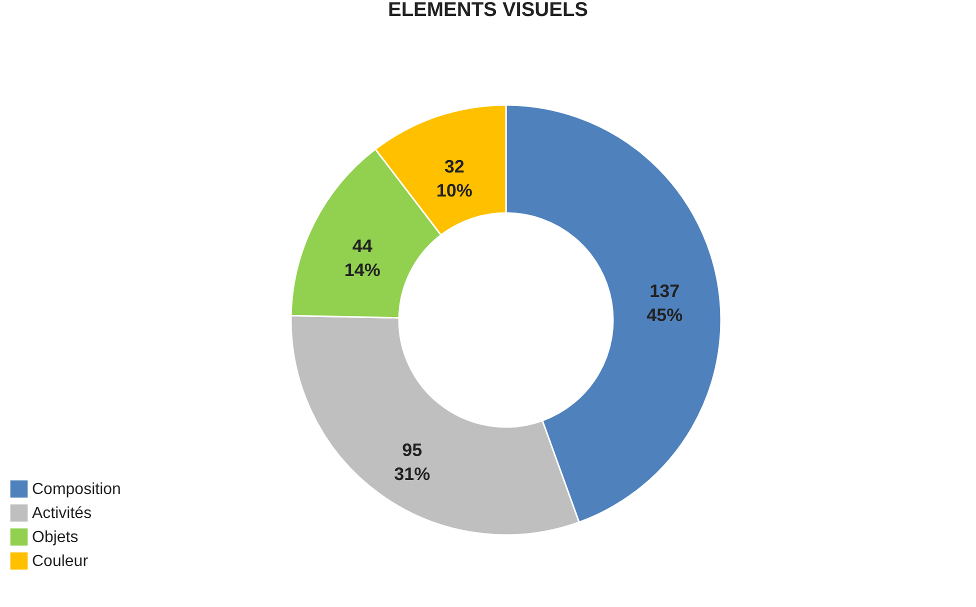 Image resolution: width=976 pixels, height=607 pixels. What do you see at coordinates (488, 10) in the screenshot?
I see `chart-title: ELEMENTS VISUELS` at bounding box center [488, 10].